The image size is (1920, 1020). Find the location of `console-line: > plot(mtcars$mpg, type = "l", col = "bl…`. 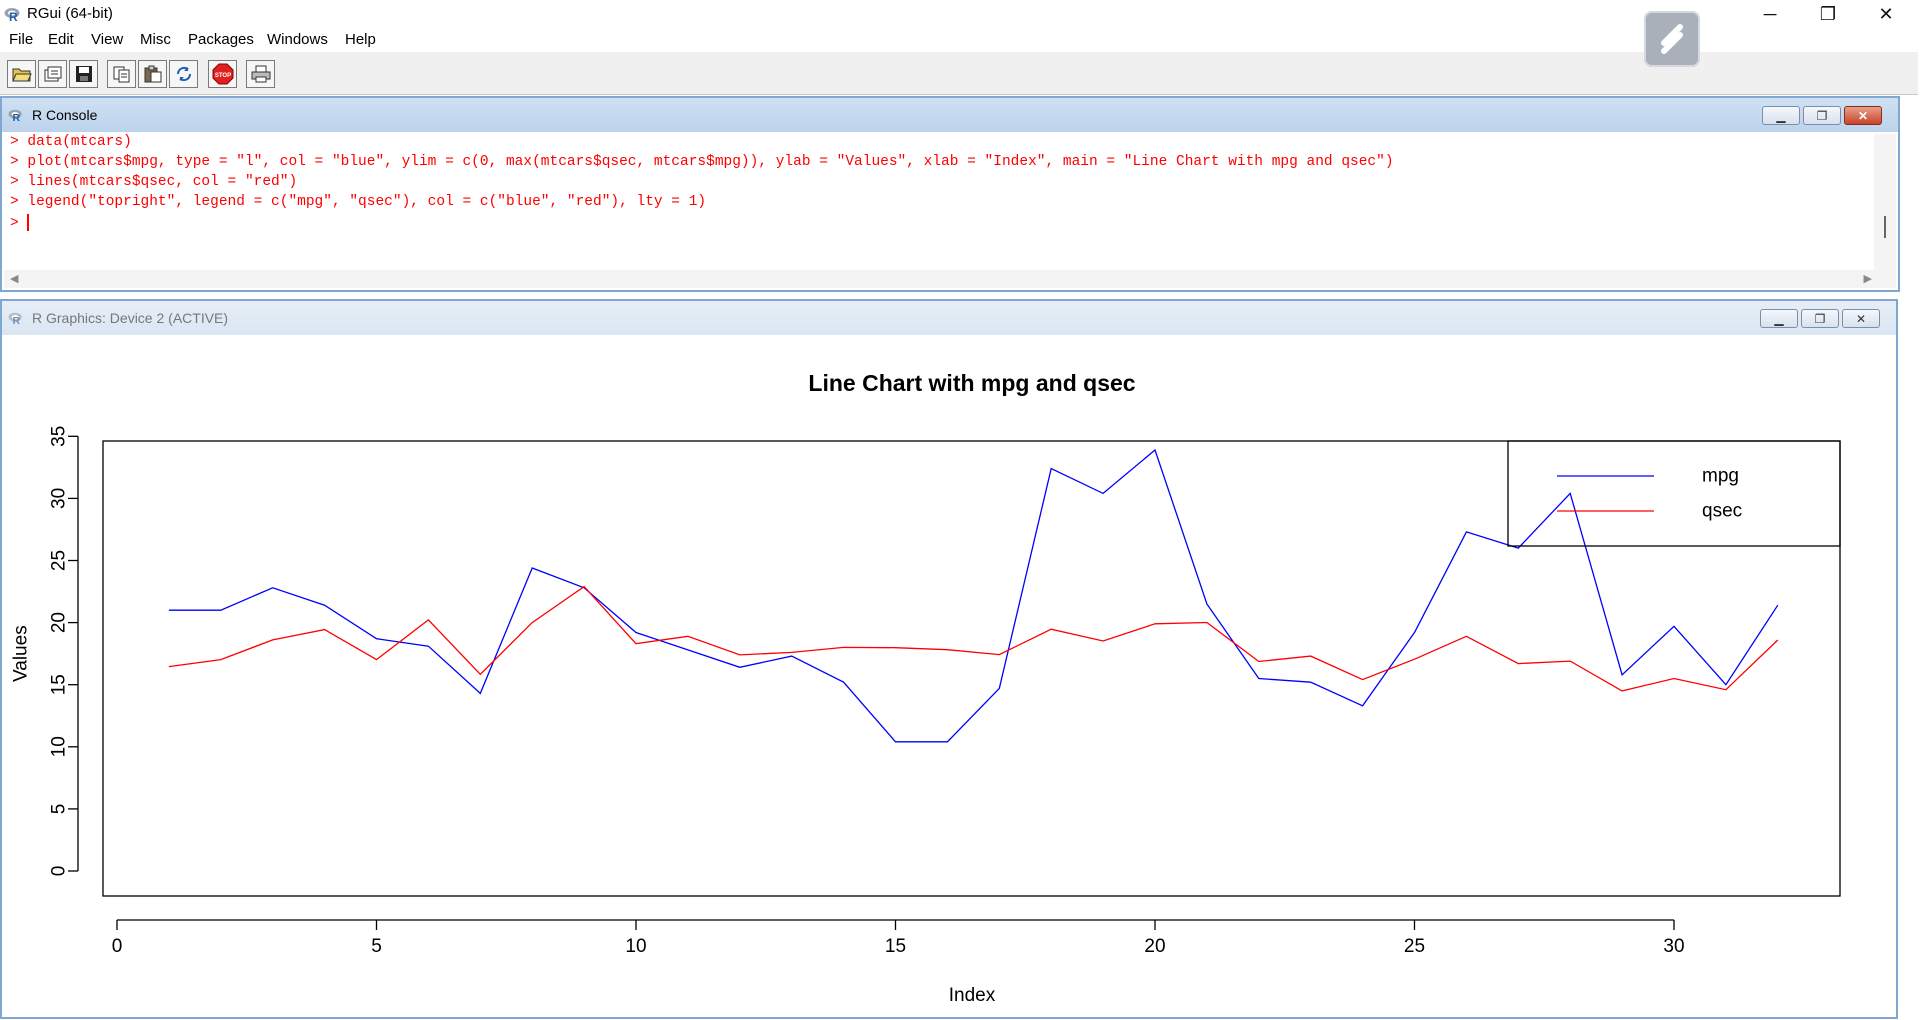

console-line: > plot(mtcars$mpg, type = "l", col = "bl… is located at coordinates (702, 162).